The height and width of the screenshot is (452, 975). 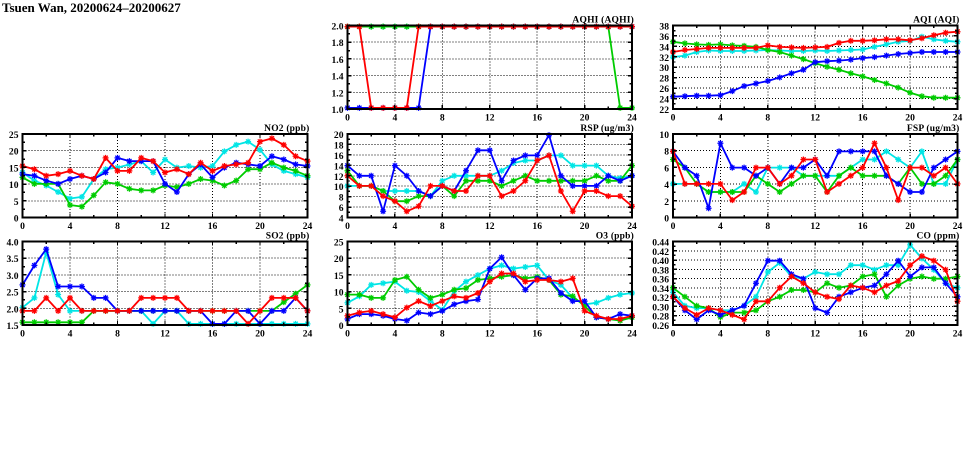 I want to click on svg-text: 28, so click(x=664, y=79).